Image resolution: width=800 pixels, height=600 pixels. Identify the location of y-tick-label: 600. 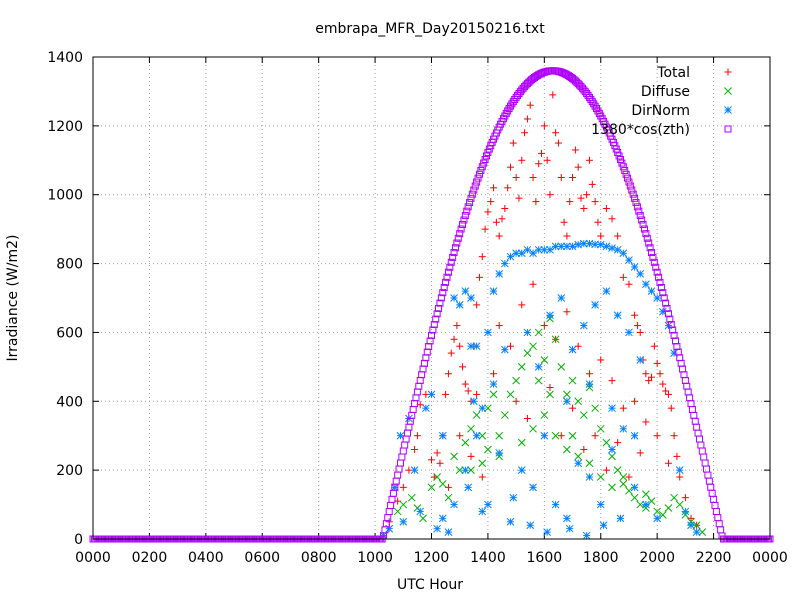
(69, 333).